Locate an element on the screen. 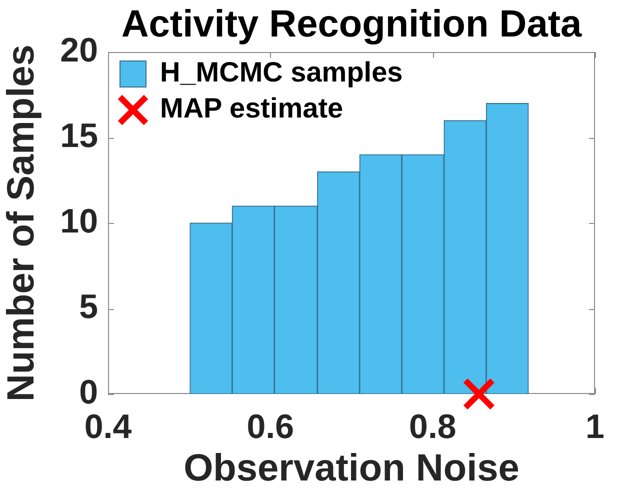 The height and width of the screenshot is (493, 620). y-tick-label: 10 is located at coordinates (79, 221).